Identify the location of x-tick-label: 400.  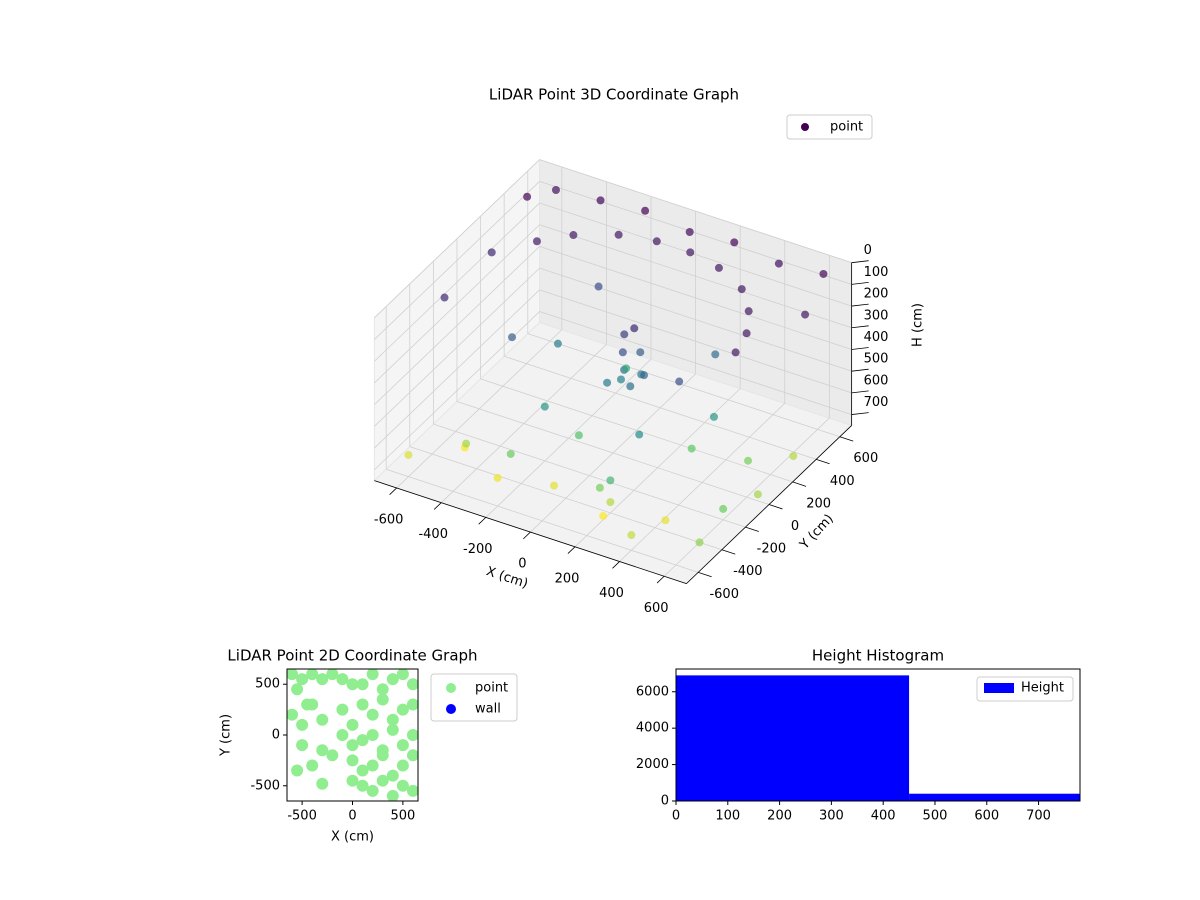
(611, 593).